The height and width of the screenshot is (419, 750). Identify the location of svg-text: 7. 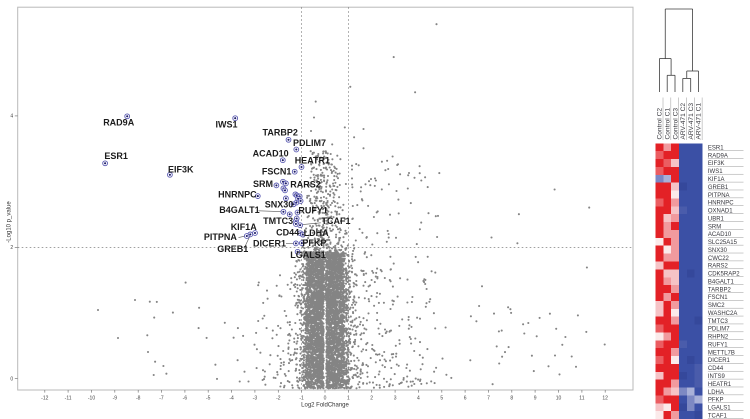
(488, 399).